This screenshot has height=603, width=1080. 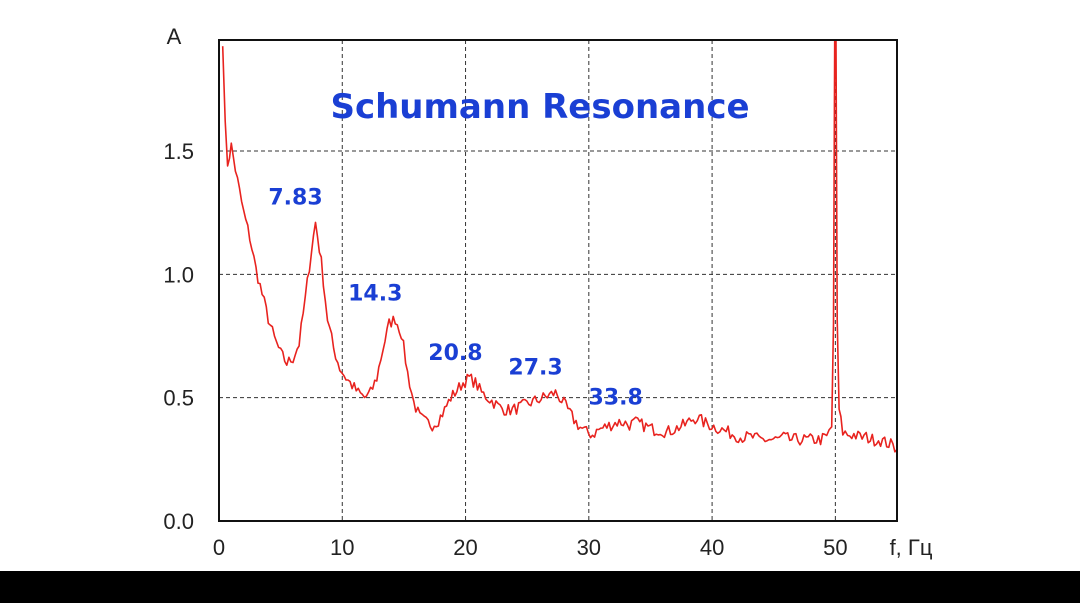 What do you see at coordinates (178, 521) in the screenshot?
I see `y-tick-label: 0.0` at bounding box center [178, 521].